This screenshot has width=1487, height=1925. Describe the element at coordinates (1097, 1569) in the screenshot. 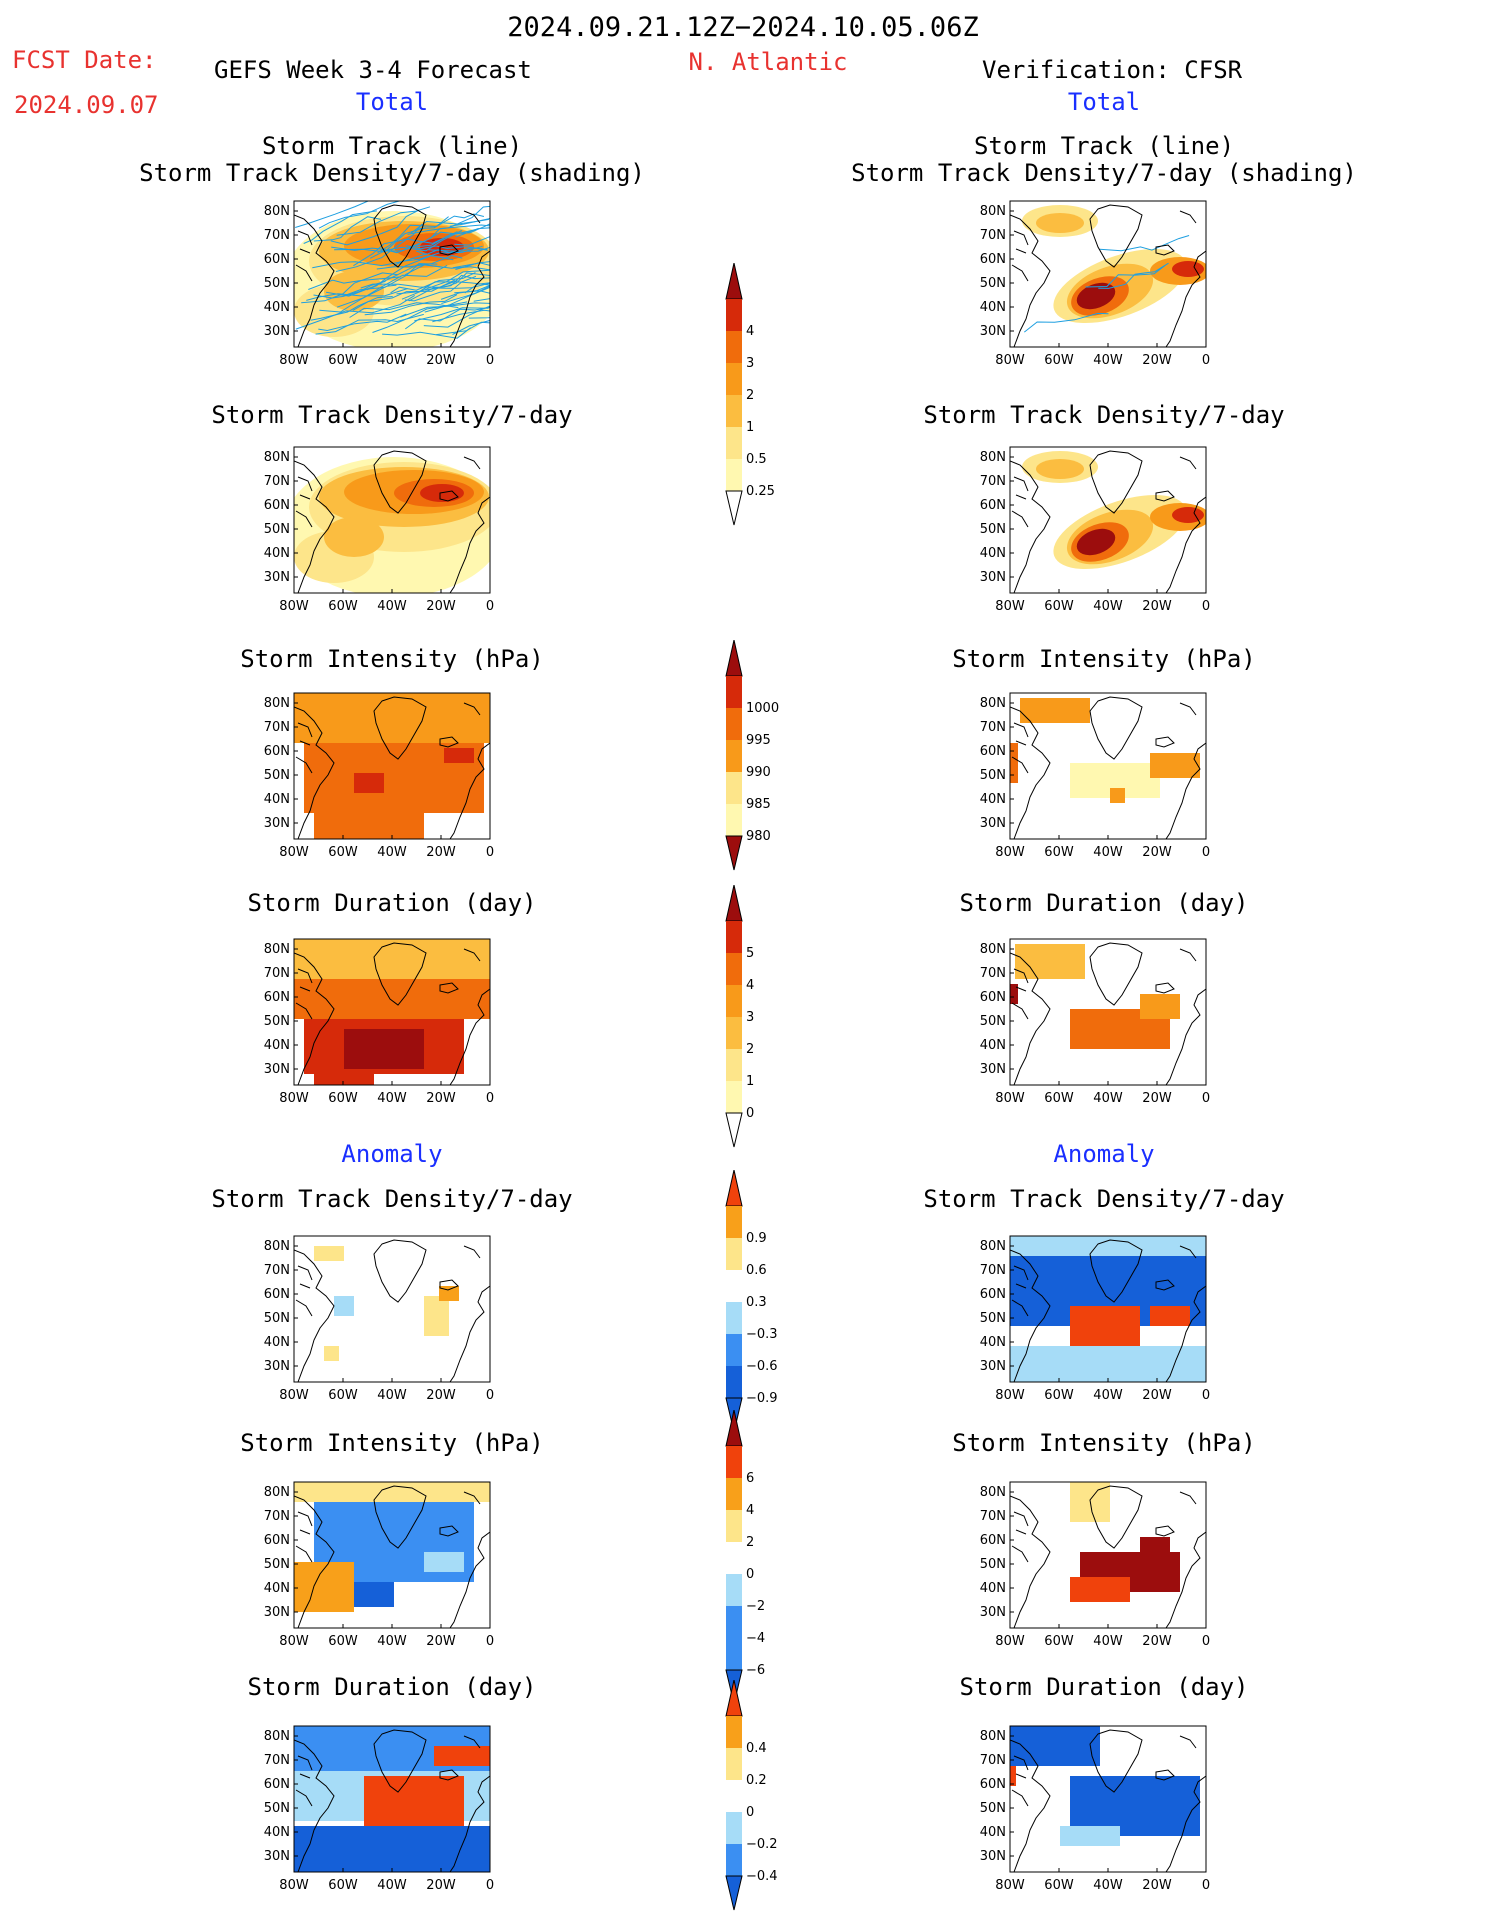

I see `map-intensity-anom-verification: 80N 70N 60N 50N 40N 30N 80W 60W 40W 20W 0` at that location.